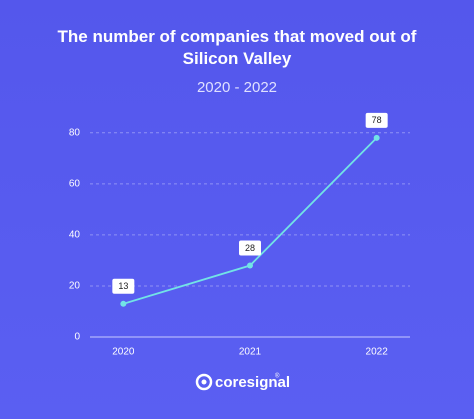 This screenshot has width=474, height=419. I want to click on y-tick-label: 60, so click(75, 183).